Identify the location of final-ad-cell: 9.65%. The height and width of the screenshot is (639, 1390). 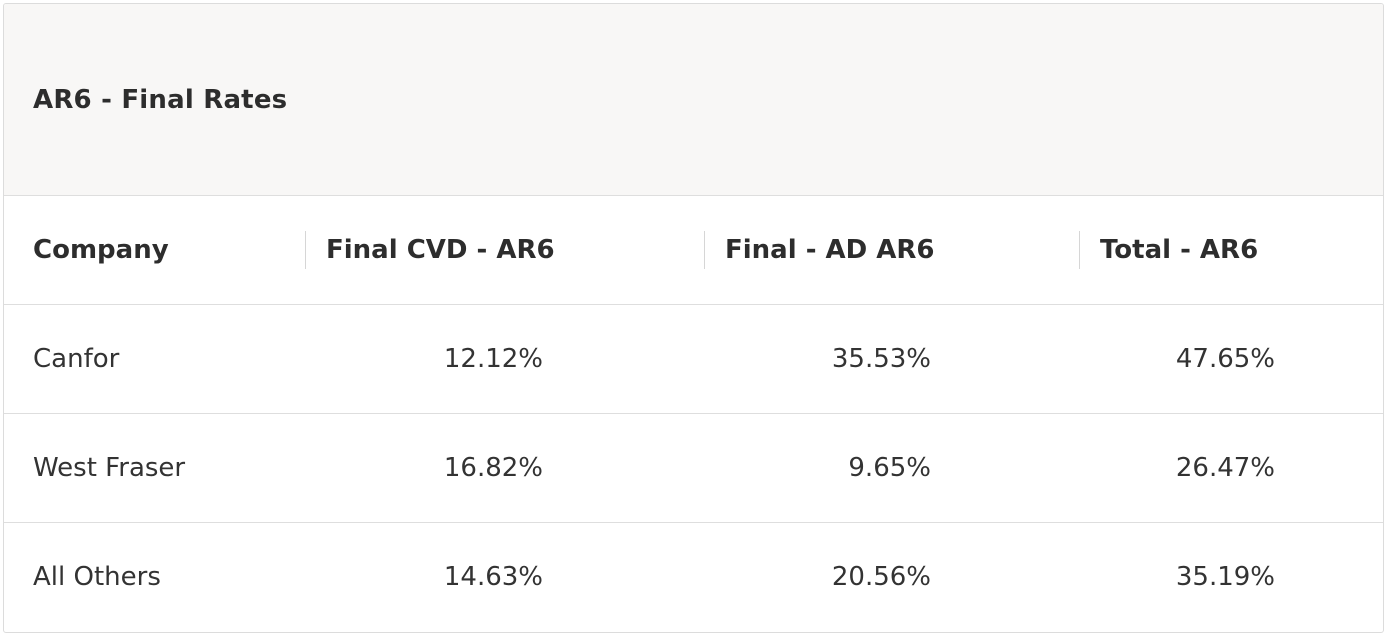
(889, 468).